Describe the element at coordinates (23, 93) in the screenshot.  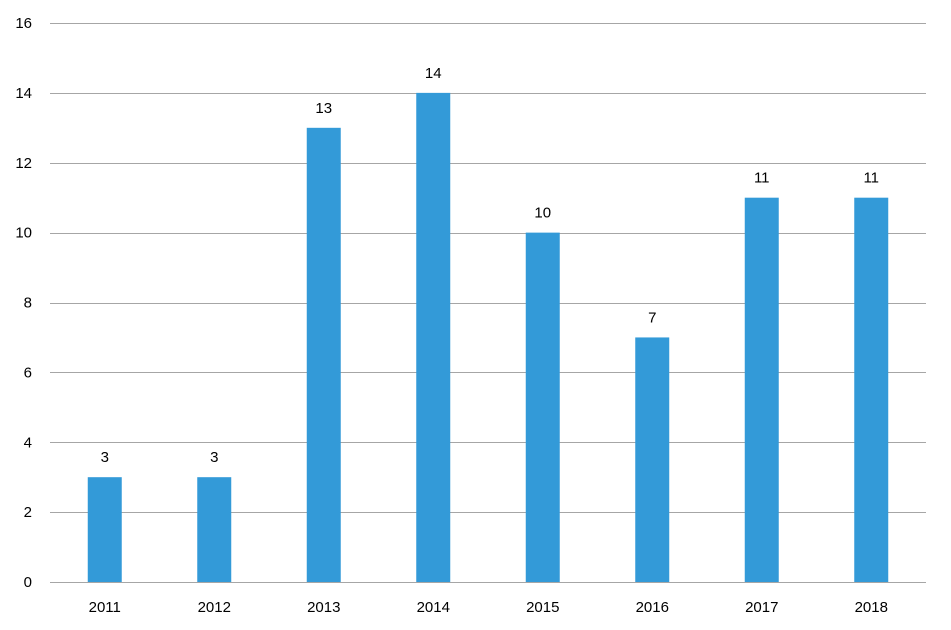
I see `y-tick-label: 14` at that location.